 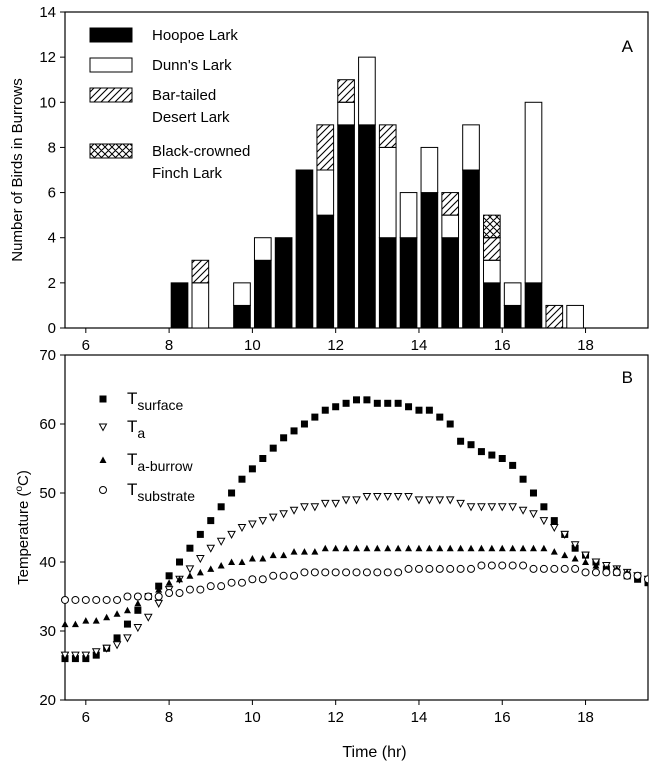 I want to click on legend-label-series-3-line-0: Black-crowned, so click(x=201, y=151).